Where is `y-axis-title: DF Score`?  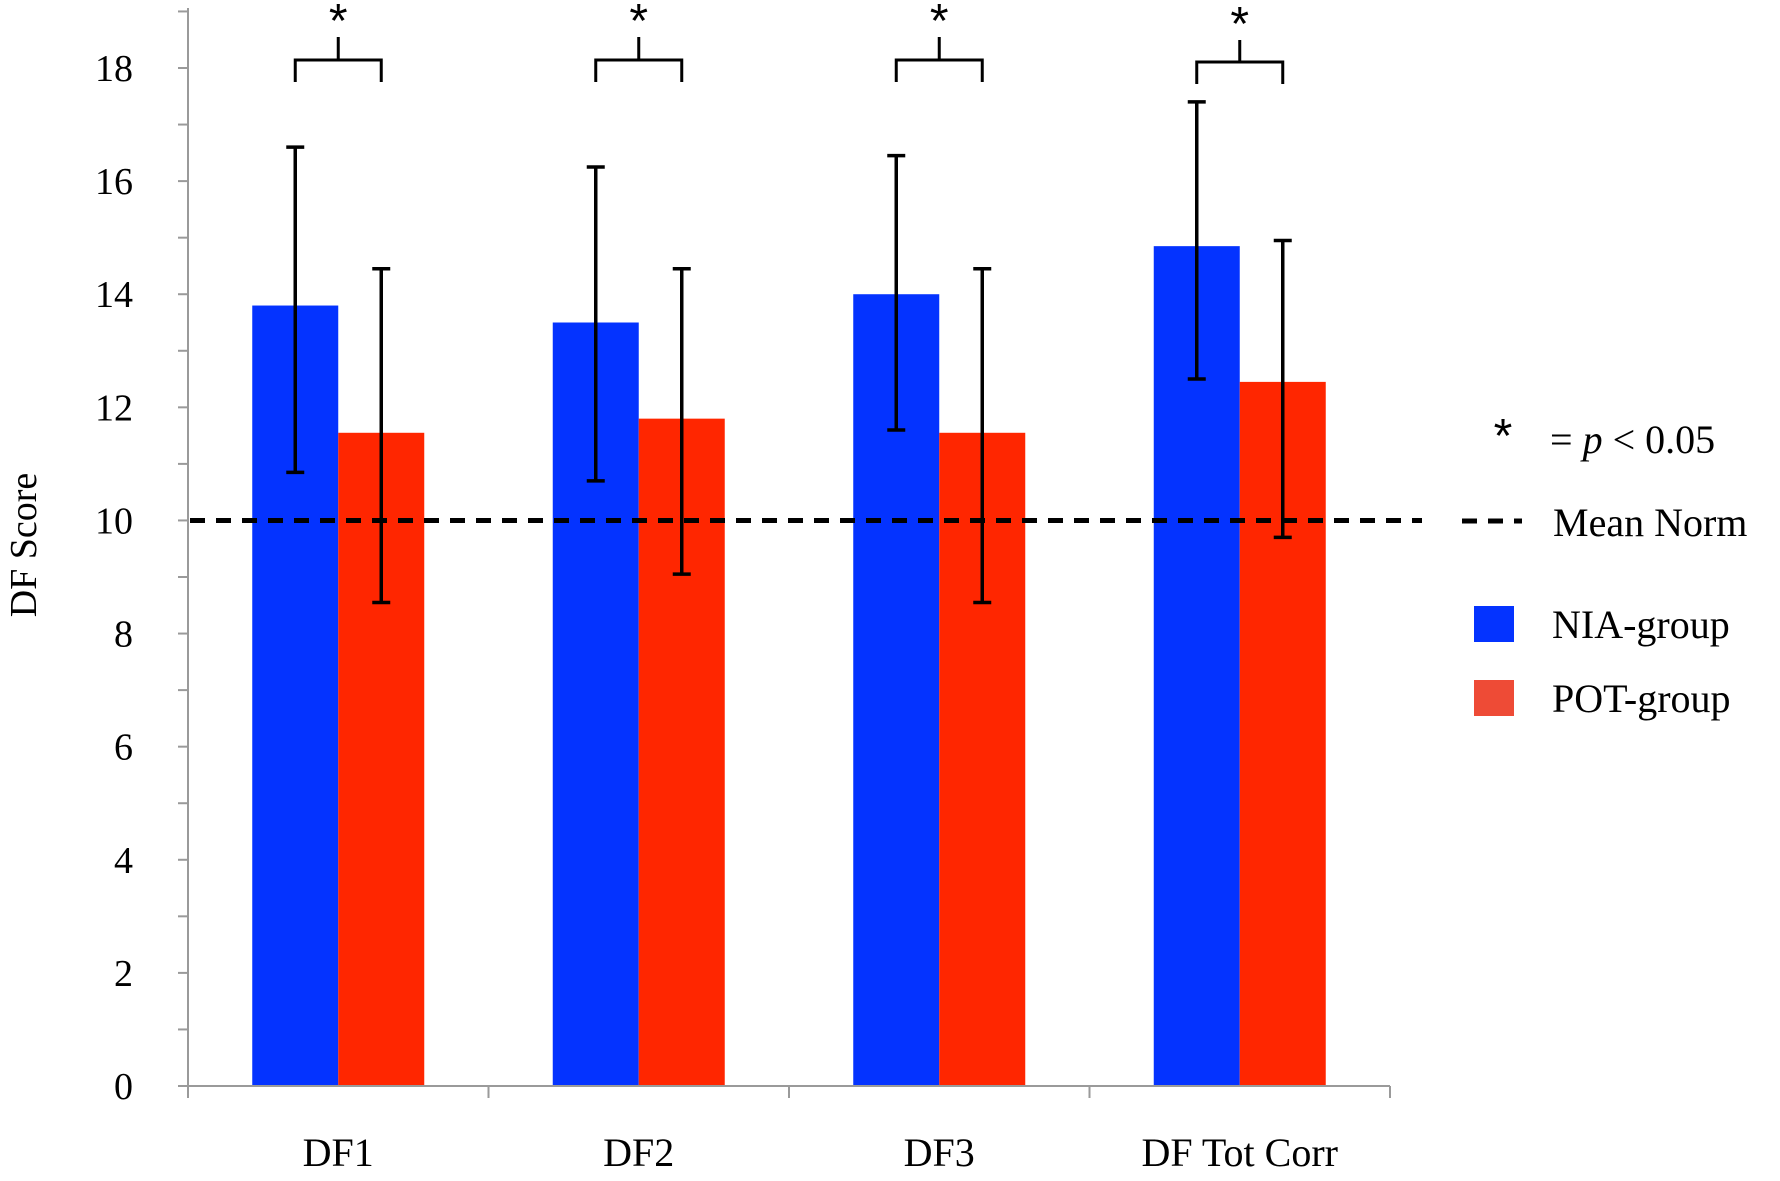
y-axis-title: DF Score is located at coordinates (24, 545).